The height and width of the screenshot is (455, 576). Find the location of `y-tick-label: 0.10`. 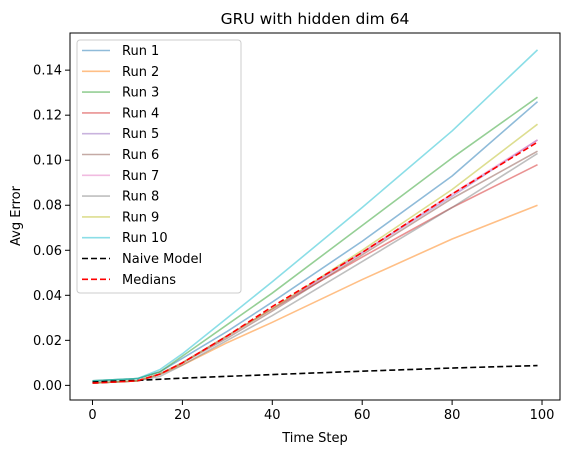

y-tick-label: 0.10 is located at coordinates (47, 161).